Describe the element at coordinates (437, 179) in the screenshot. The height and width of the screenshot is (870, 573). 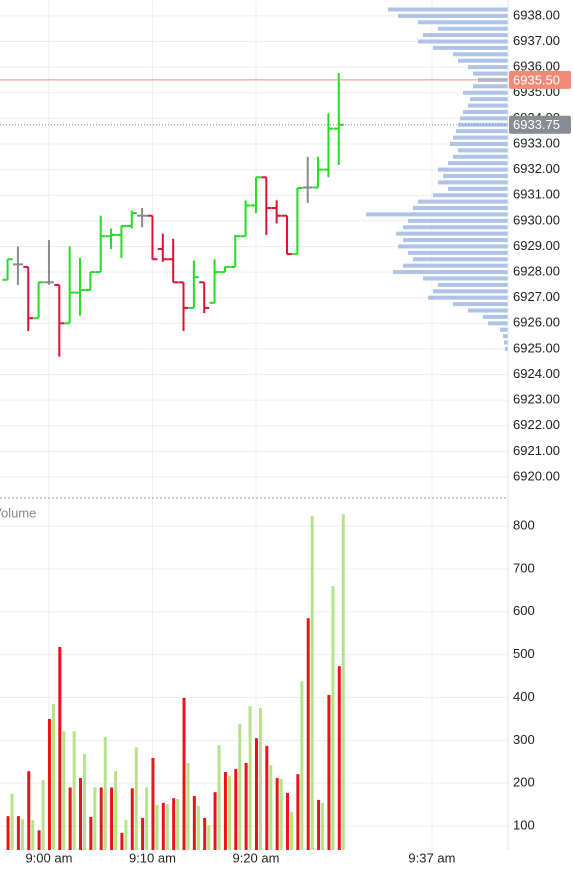
I see `volume-profile` at that location.